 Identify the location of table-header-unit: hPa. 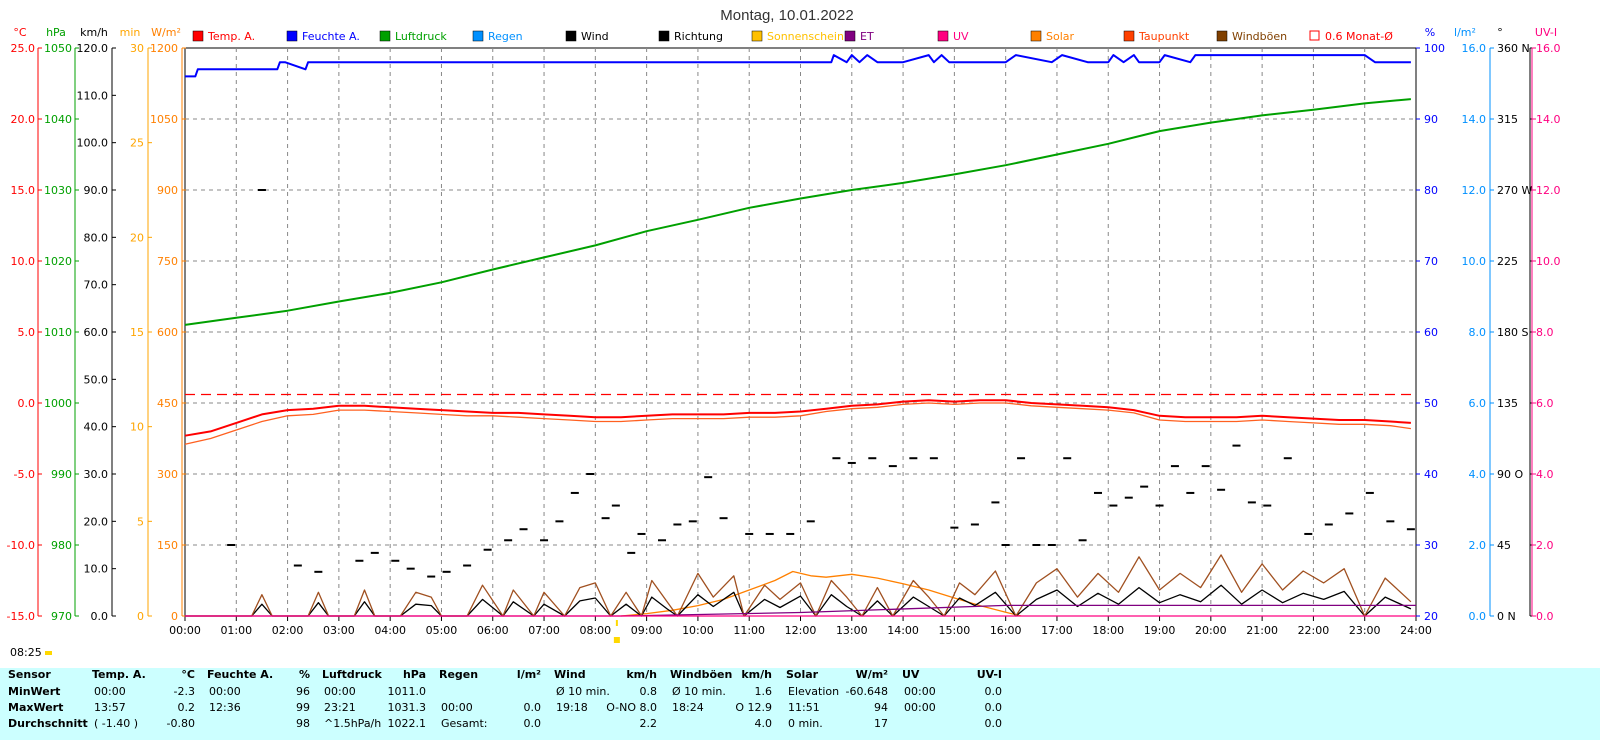
(414, 674).